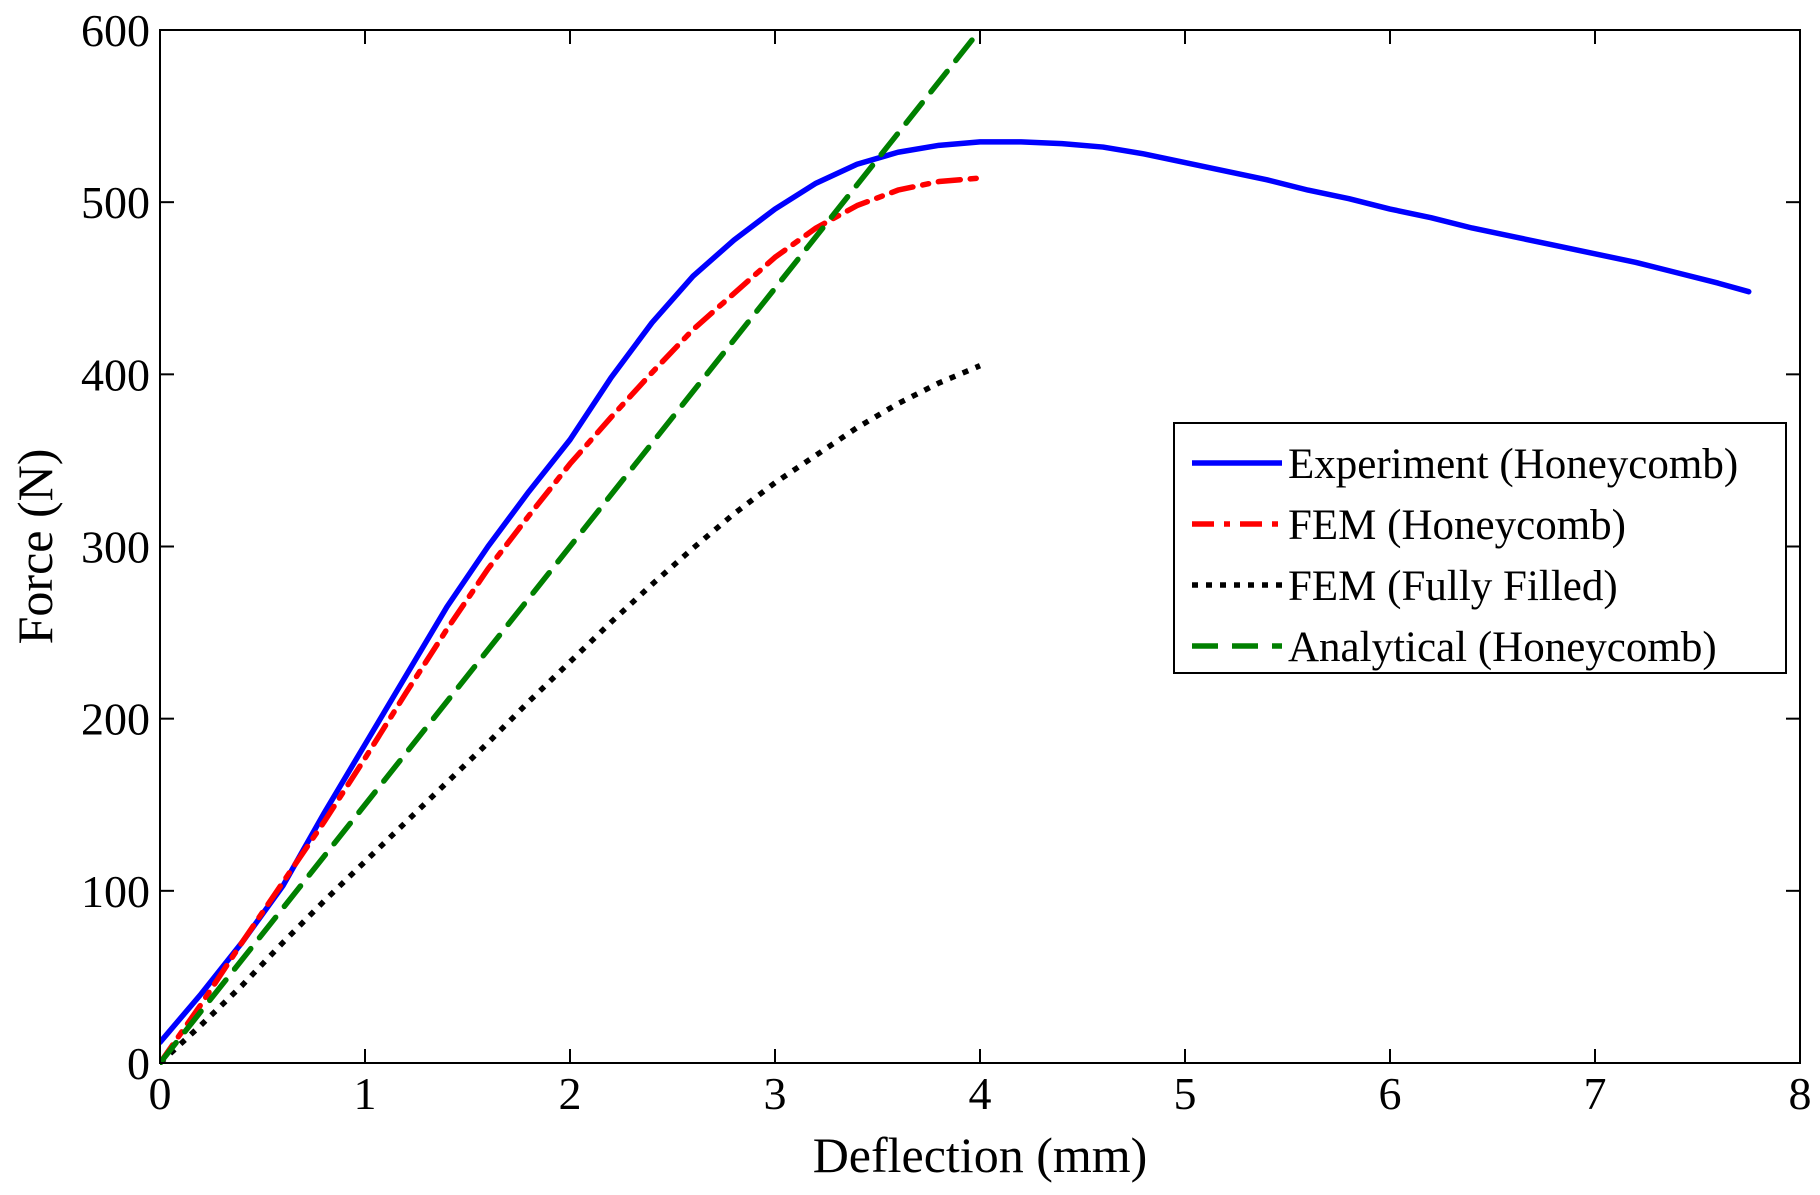  I want to click on x-tick-label: 2, so click(570, 1093).